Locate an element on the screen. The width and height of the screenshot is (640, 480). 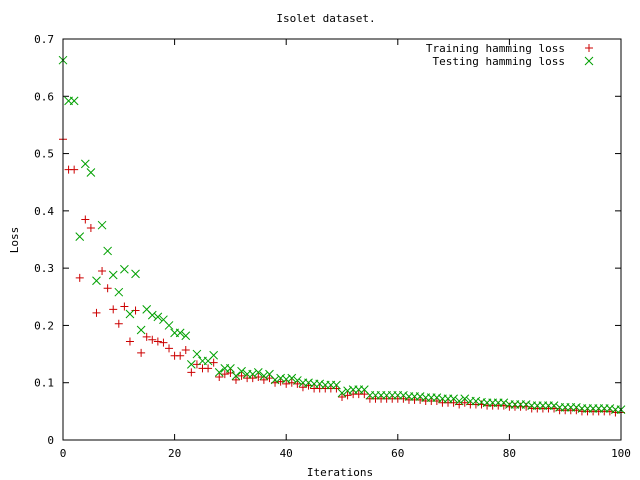
x-tick-label: 0 is located at coordinates (63, 453).